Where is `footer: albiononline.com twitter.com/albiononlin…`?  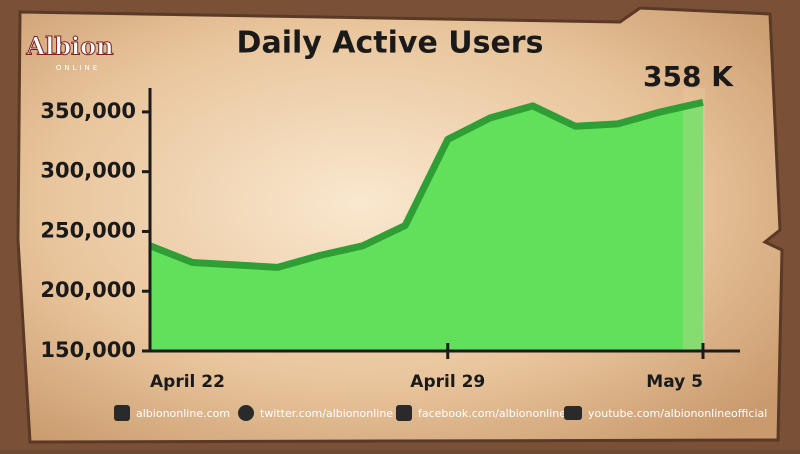
footer: albiononline.com twitter.com/albiononlin… is located at coordinates (440, 413).